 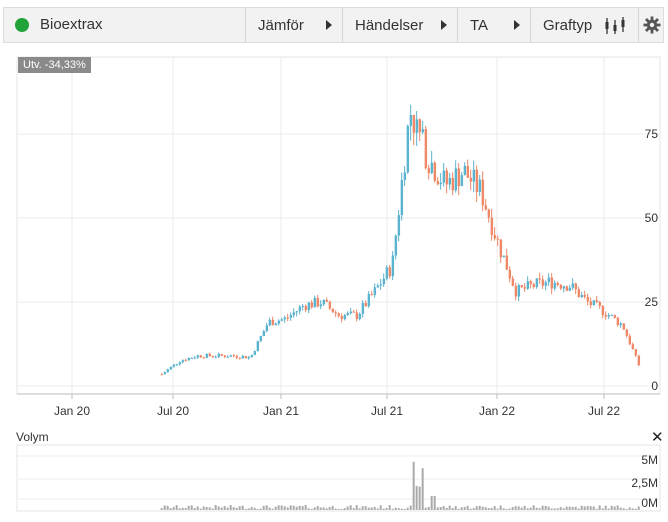 I want to click on compare-label: Jämför, so click(x=281, y=25).